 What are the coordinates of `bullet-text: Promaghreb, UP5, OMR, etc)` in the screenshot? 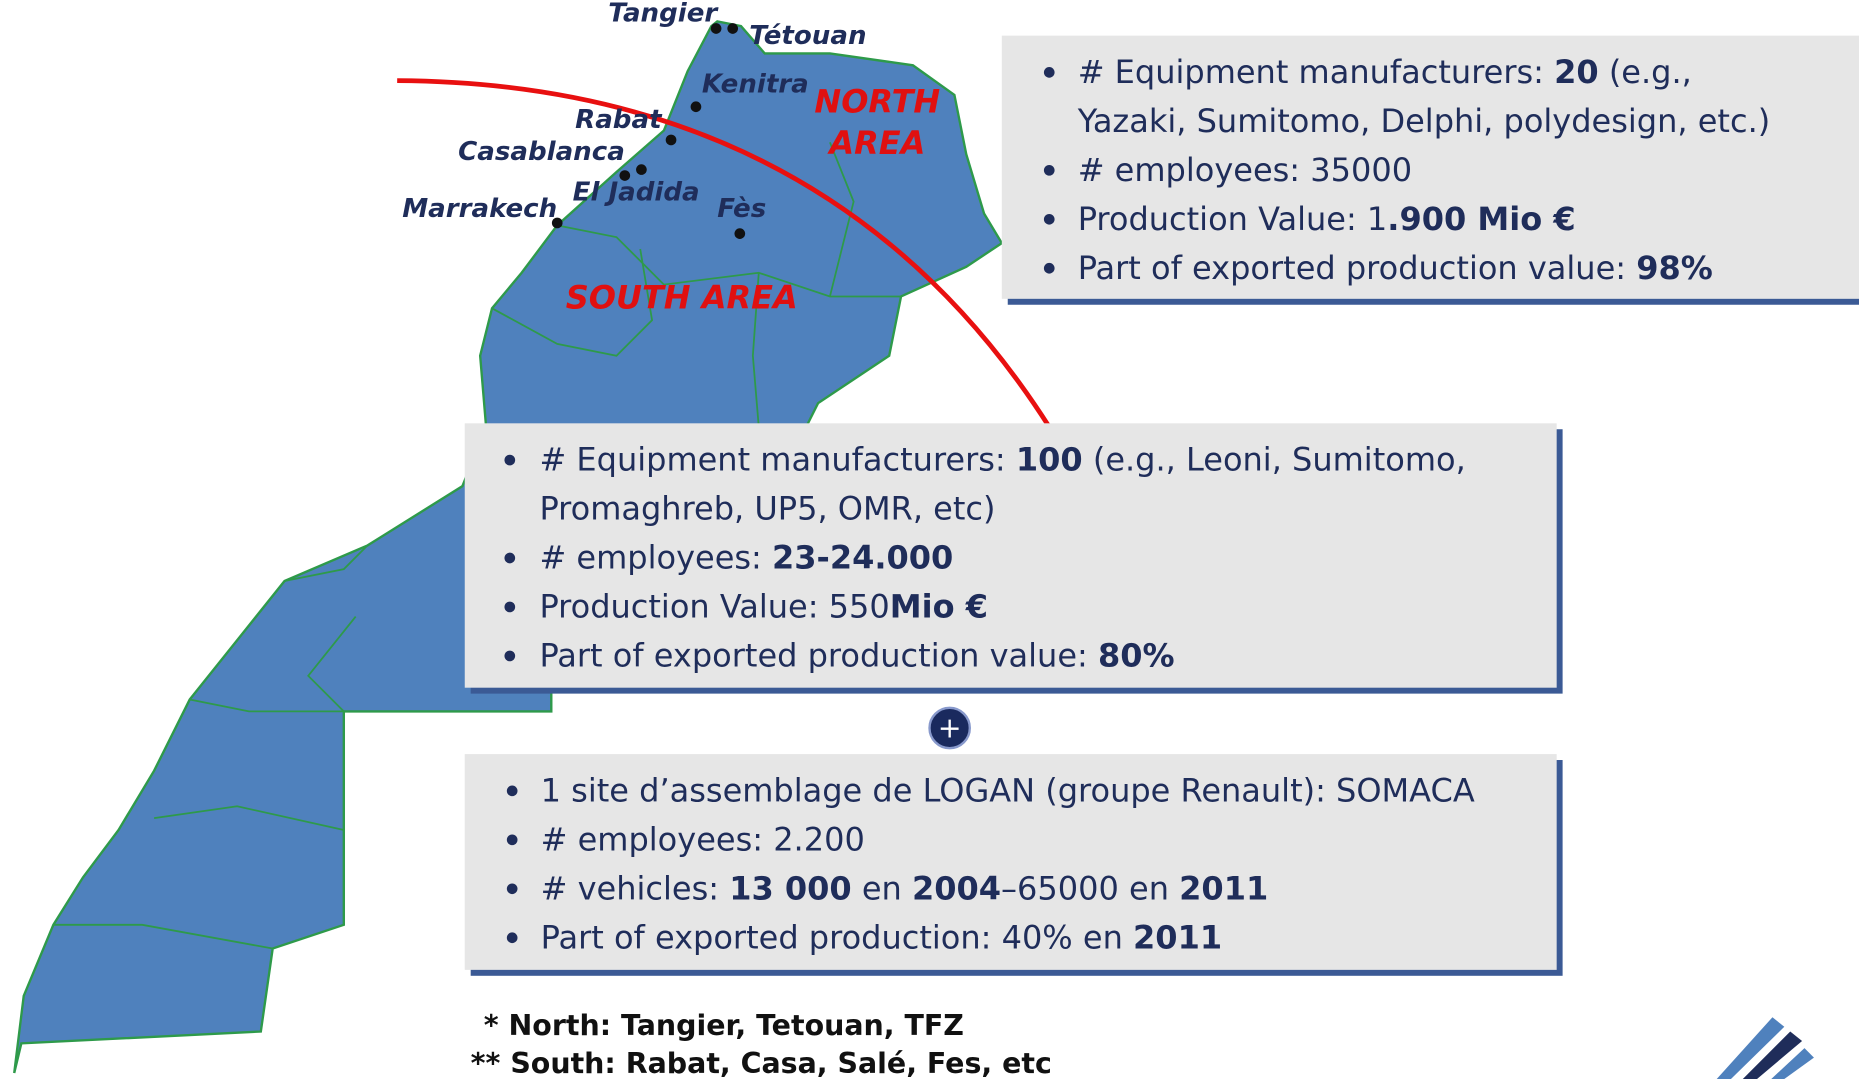 It's located at (767, 509).